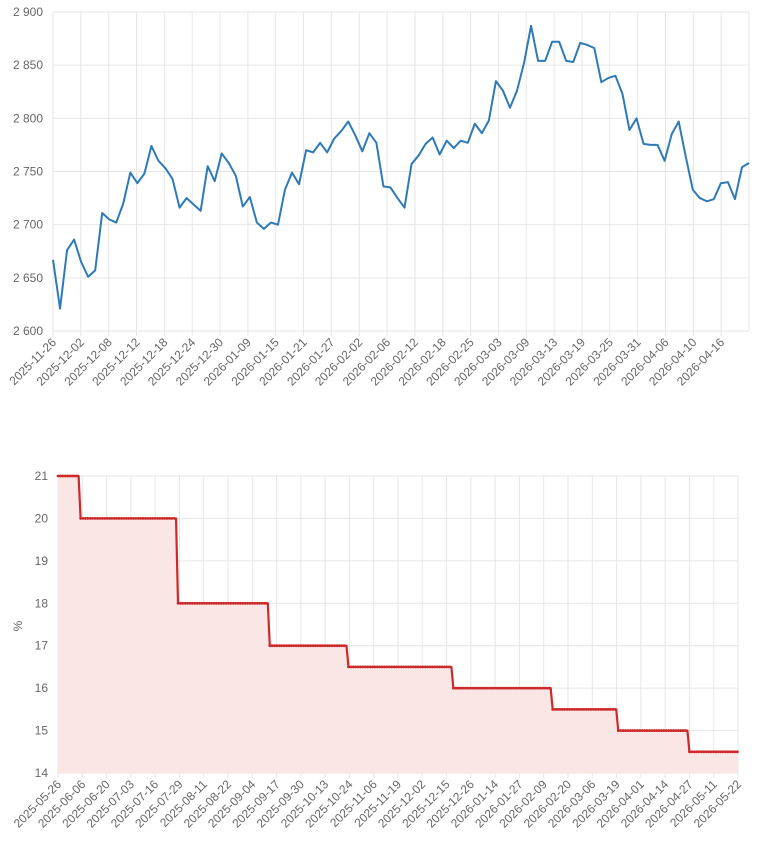  Describe the element at coordinates (42, 476) in the screenshot. I see `bottom-y-tick-label: 21` at that location.